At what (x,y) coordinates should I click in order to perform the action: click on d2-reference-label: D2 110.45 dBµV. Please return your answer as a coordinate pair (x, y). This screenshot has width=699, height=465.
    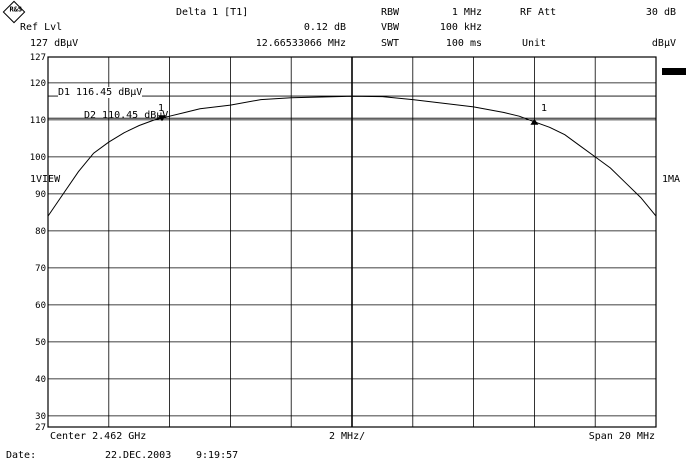
    Looking at the image, I should click on (126, 115).